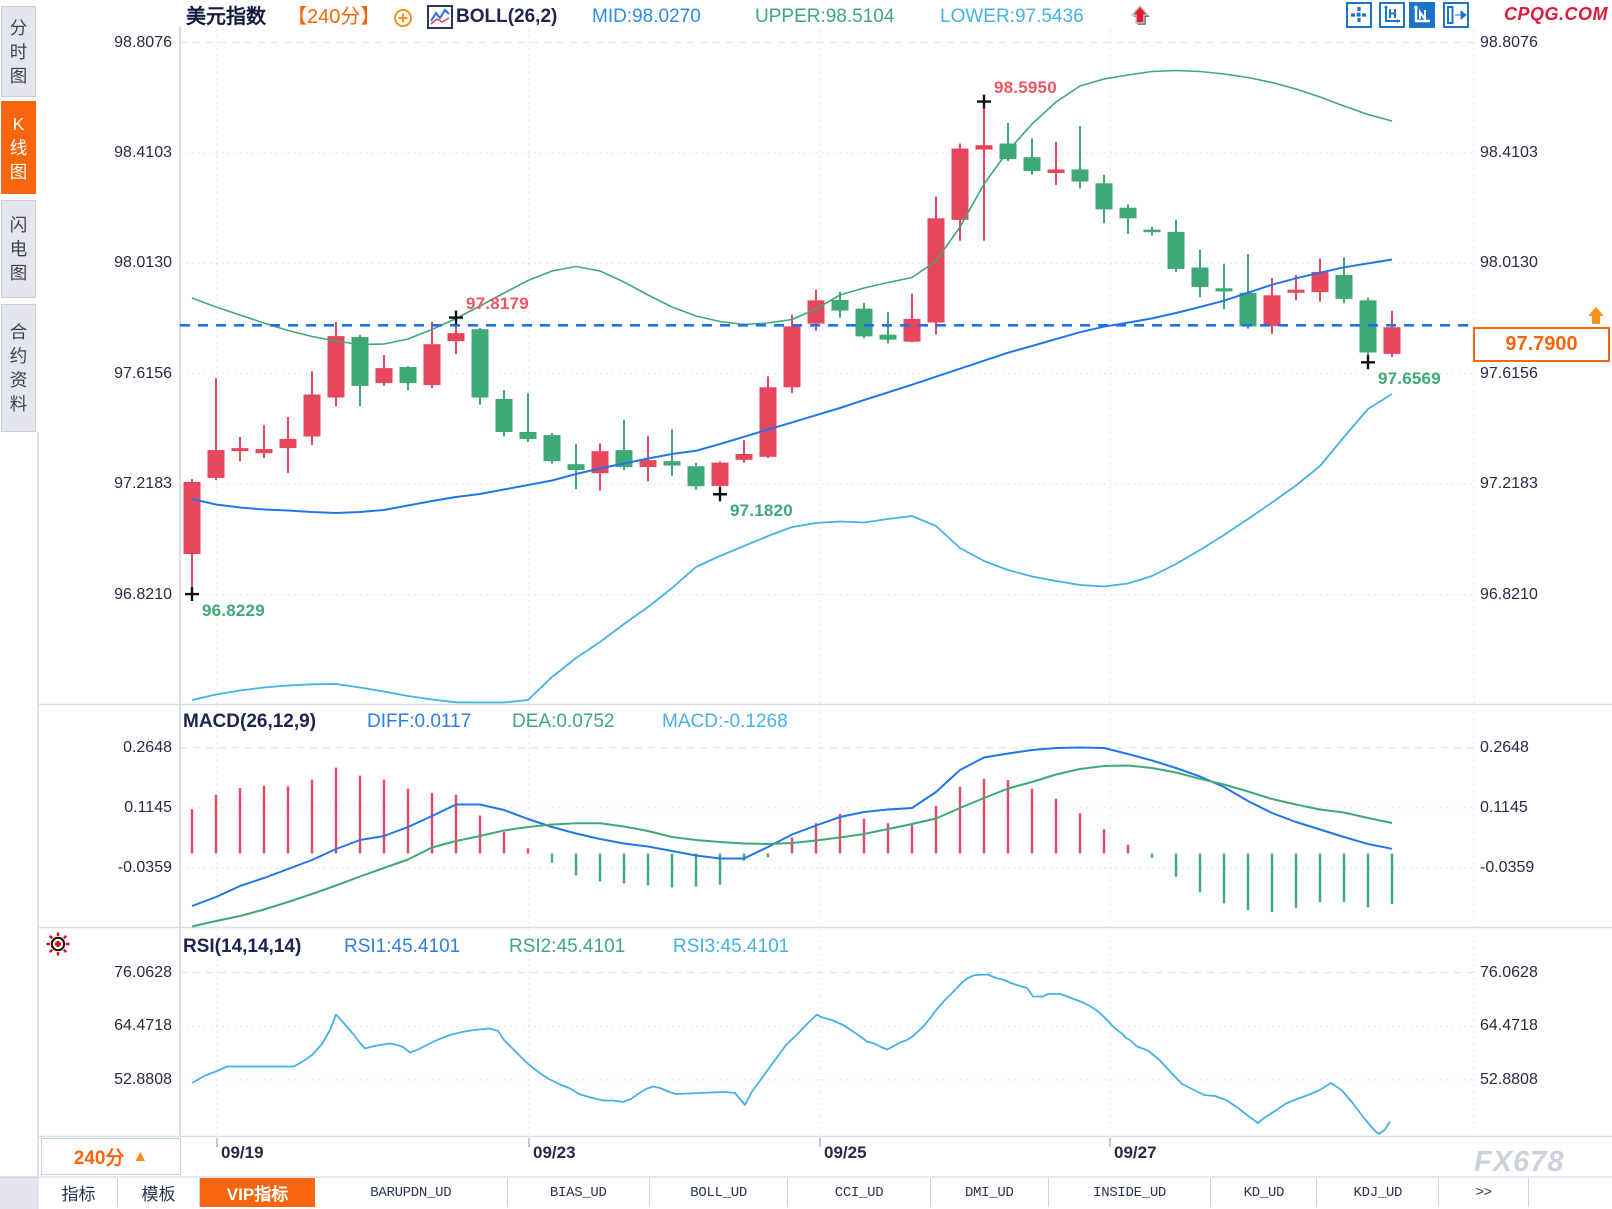 The width and height of the screenshot is (1612, 1209). What do you see at coordinates (1025, 87) in the screenshot?
I see `swing-price-label: 98.5950` at bounding box center [1025, 87].